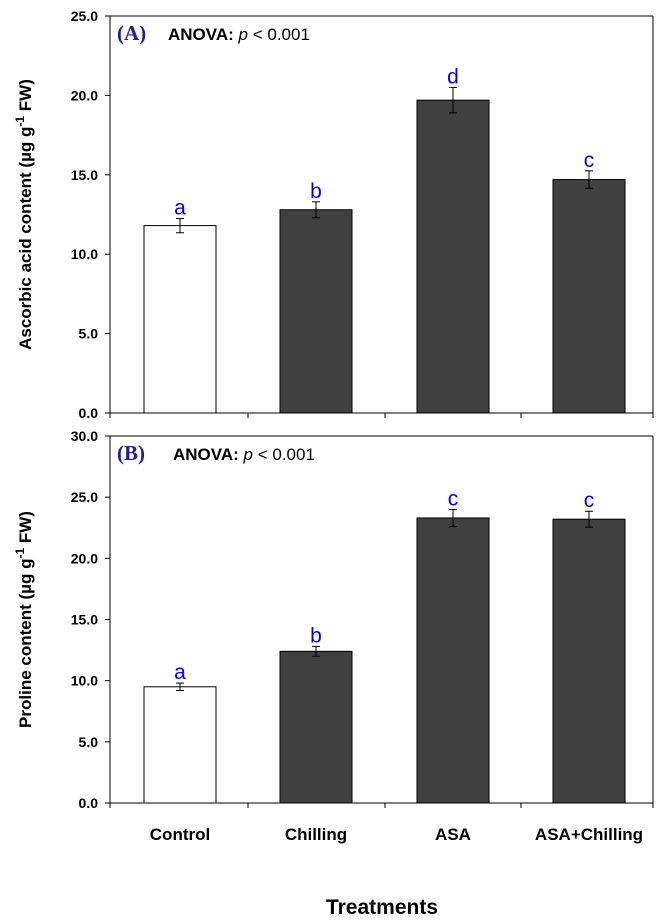 This screenshot has height=922, width=656. Describe the element at coordinates (453, 834) in the screenshot. I see `x-category-label: ASA` at that location.